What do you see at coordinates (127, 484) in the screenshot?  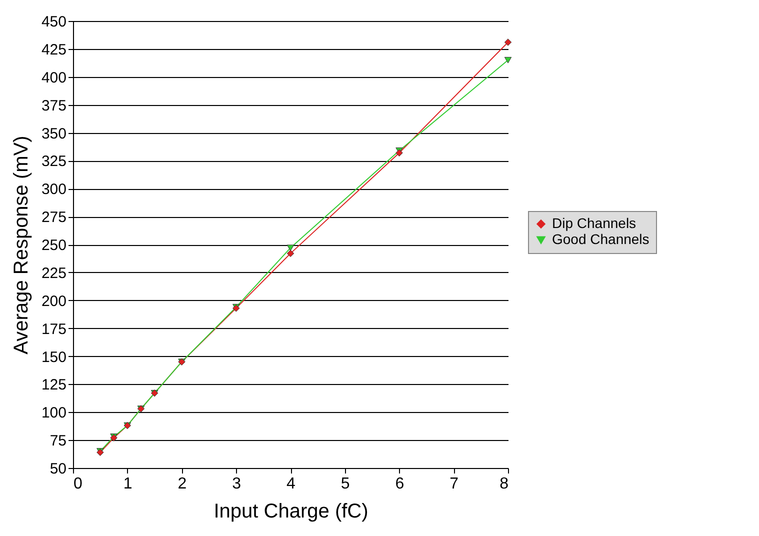 I see `x-tick-label: 1` at bounding box center [127, 484].